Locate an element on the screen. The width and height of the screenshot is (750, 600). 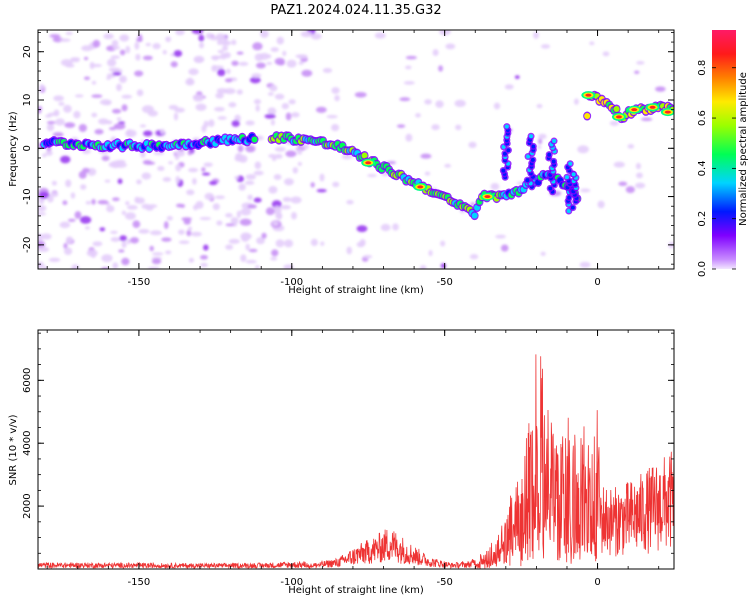
y-tick-label: 10 is located at coordinates (27, 100).